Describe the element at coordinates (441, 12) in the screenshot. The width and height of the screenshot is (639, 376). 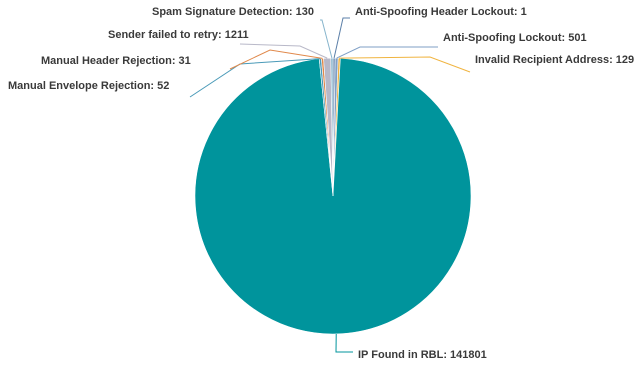
I see `data-label-anti-spoofing-header-lockout: Anti-Spoofing Header Lockout: 1` at that location.